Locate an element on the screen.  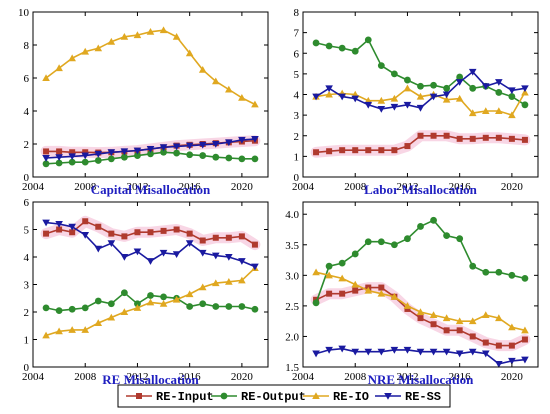
panel-title: RE Misallocation is located at coordinates (150, 379).